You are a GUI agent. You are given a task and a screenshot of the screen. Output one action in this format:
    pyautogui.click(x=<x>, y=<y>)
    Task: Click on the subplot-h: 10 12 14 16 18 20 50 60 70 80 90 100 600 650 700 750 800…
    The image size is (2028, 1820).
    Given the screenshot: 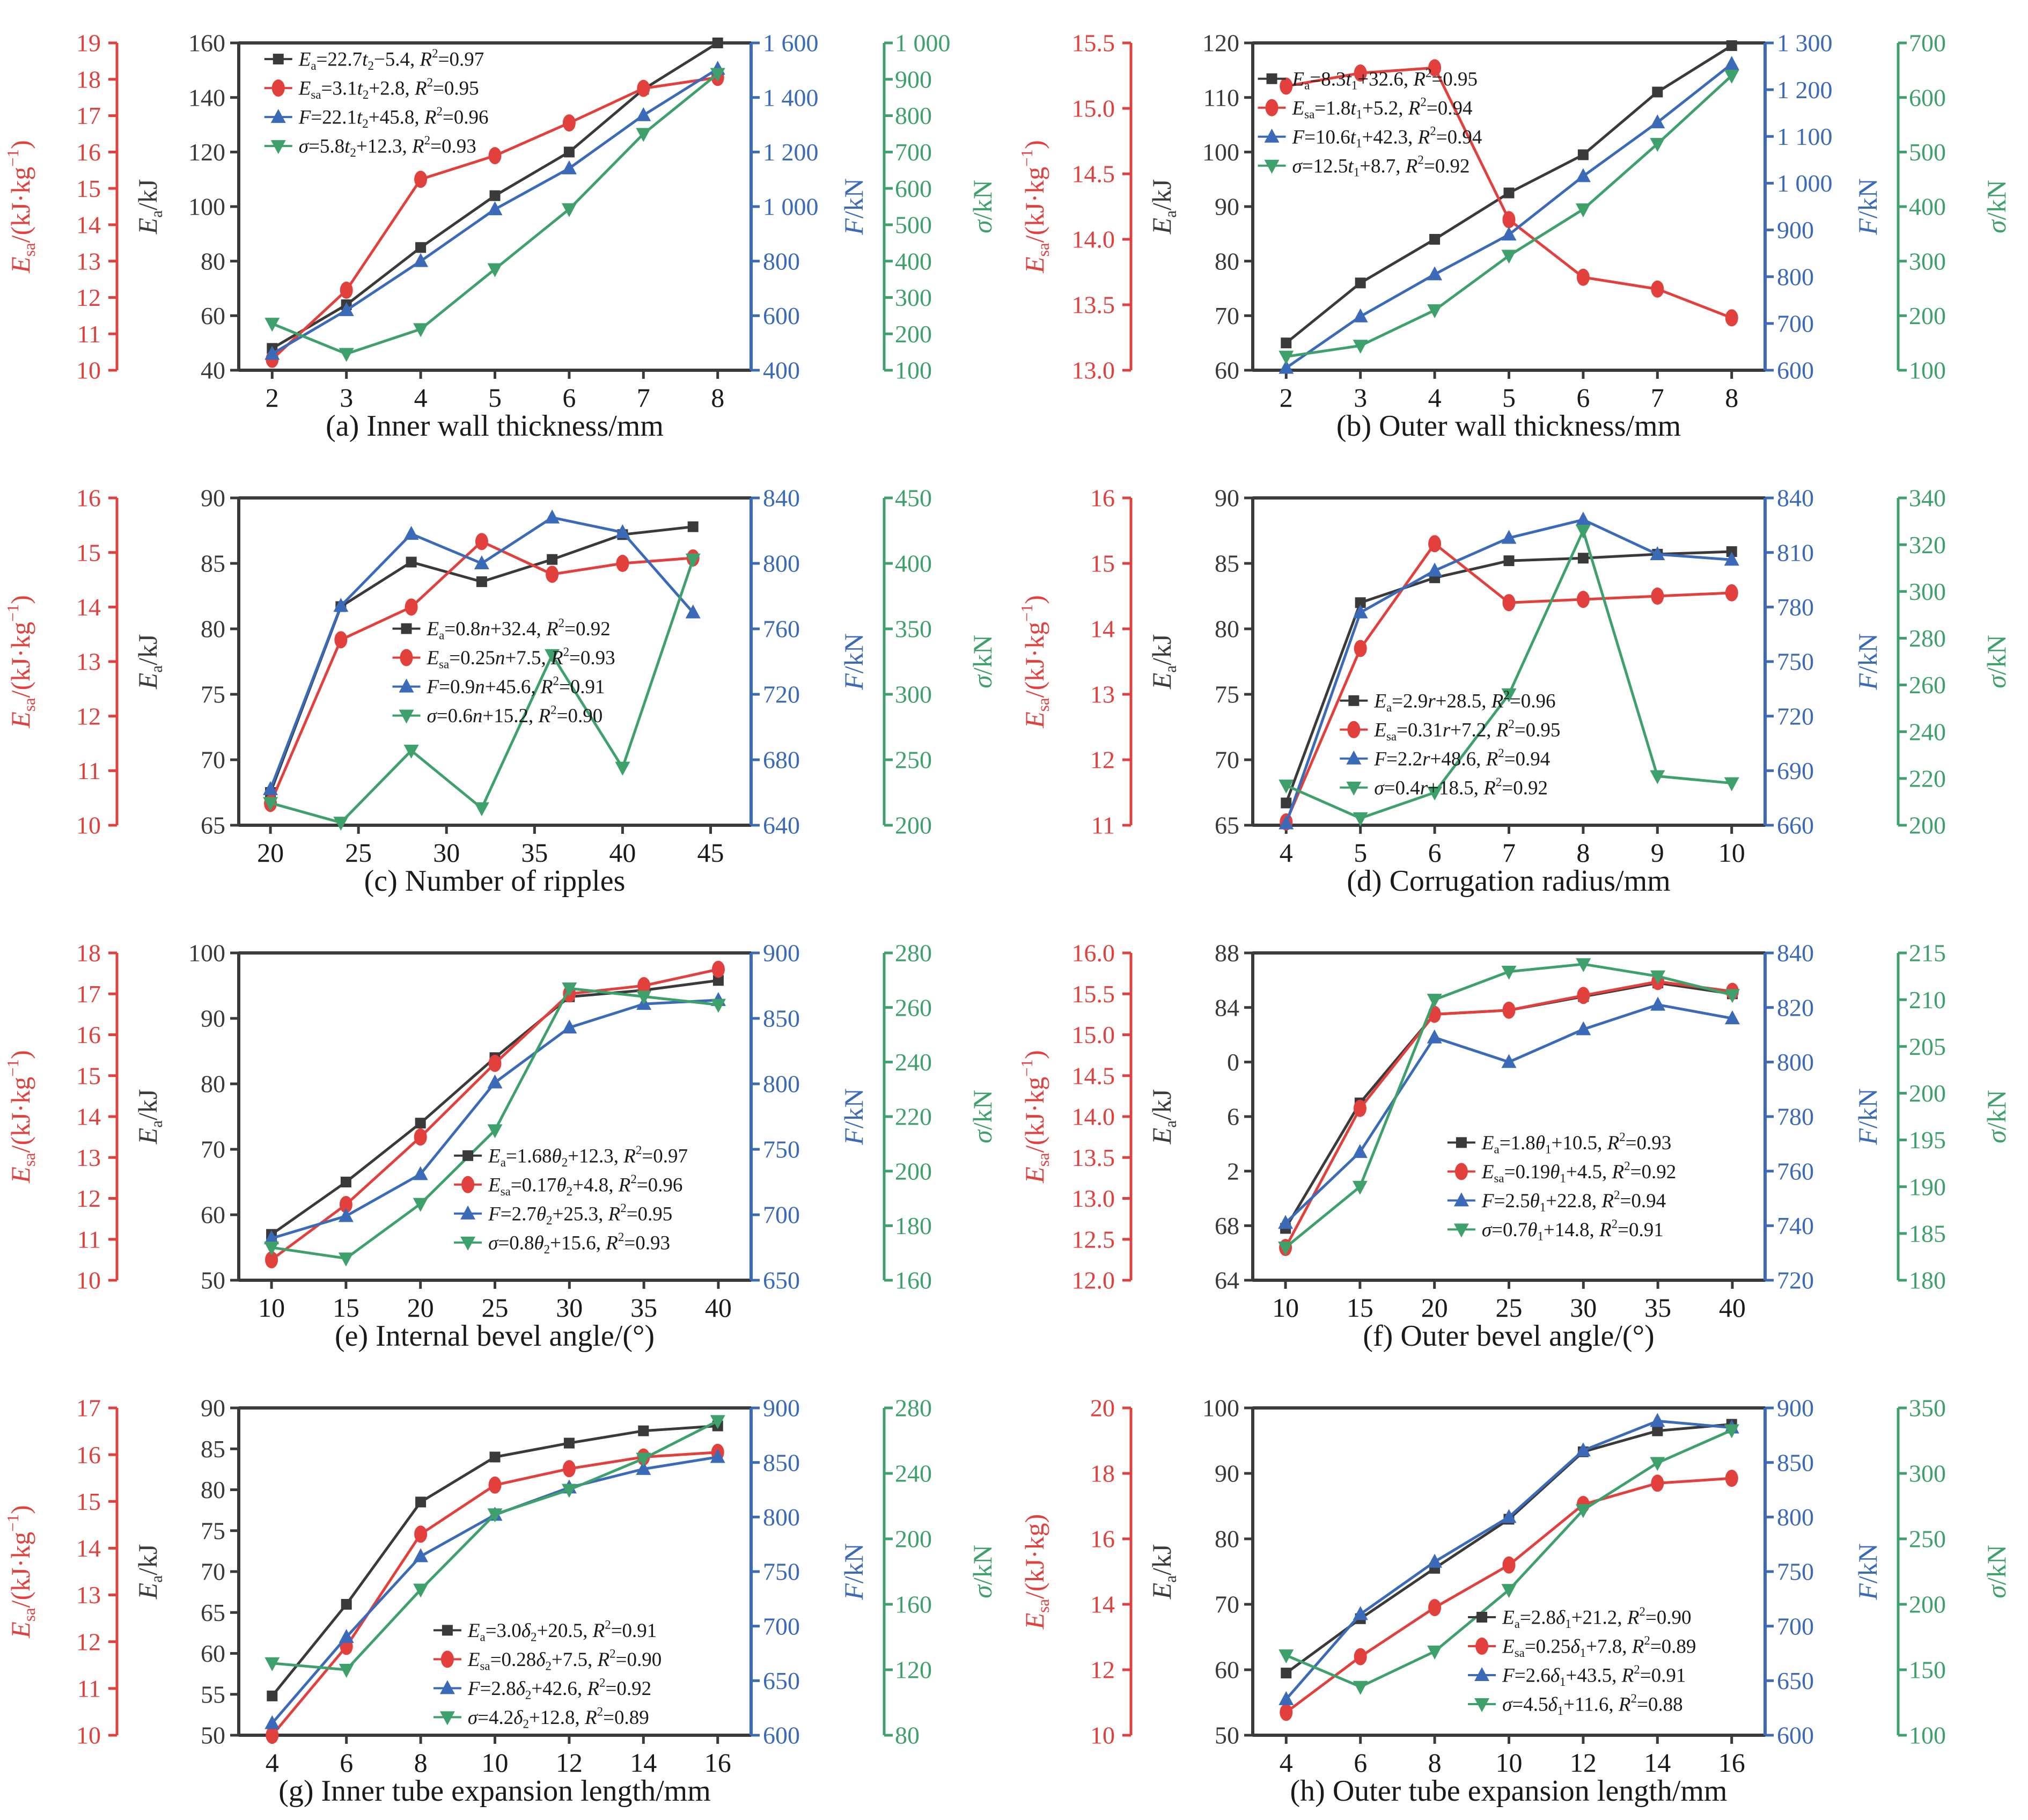 What is the action you would take?
    pyautogui.click(x=1521, y=1592)
    